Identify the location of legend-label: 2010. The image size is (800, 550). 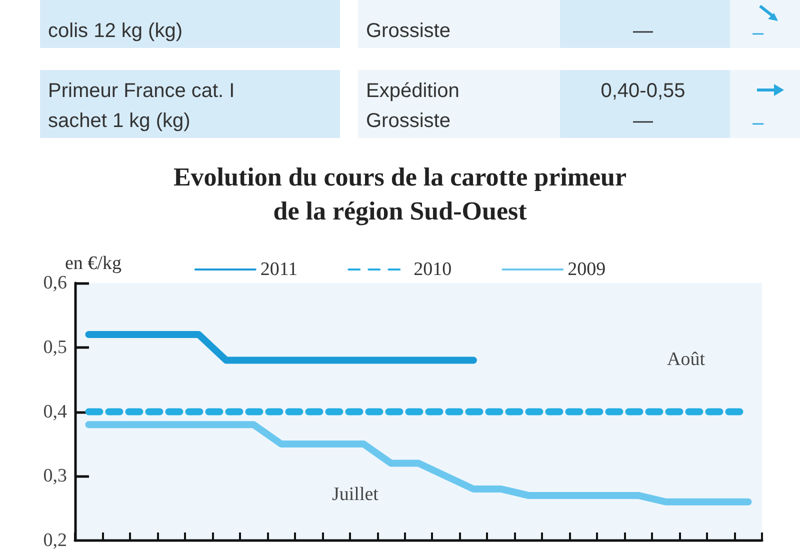
(433, 269).